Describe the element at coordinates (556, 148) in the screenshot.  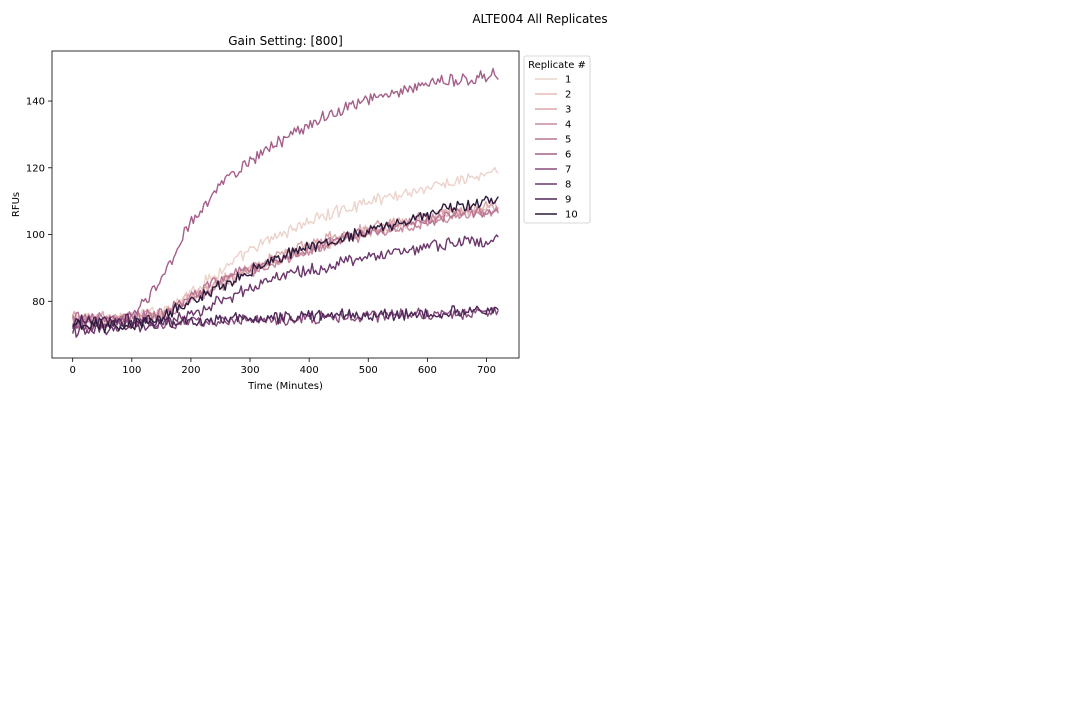
I see `legend-items: 1 2 3 4 5 6 7 8 9 10` at that location.